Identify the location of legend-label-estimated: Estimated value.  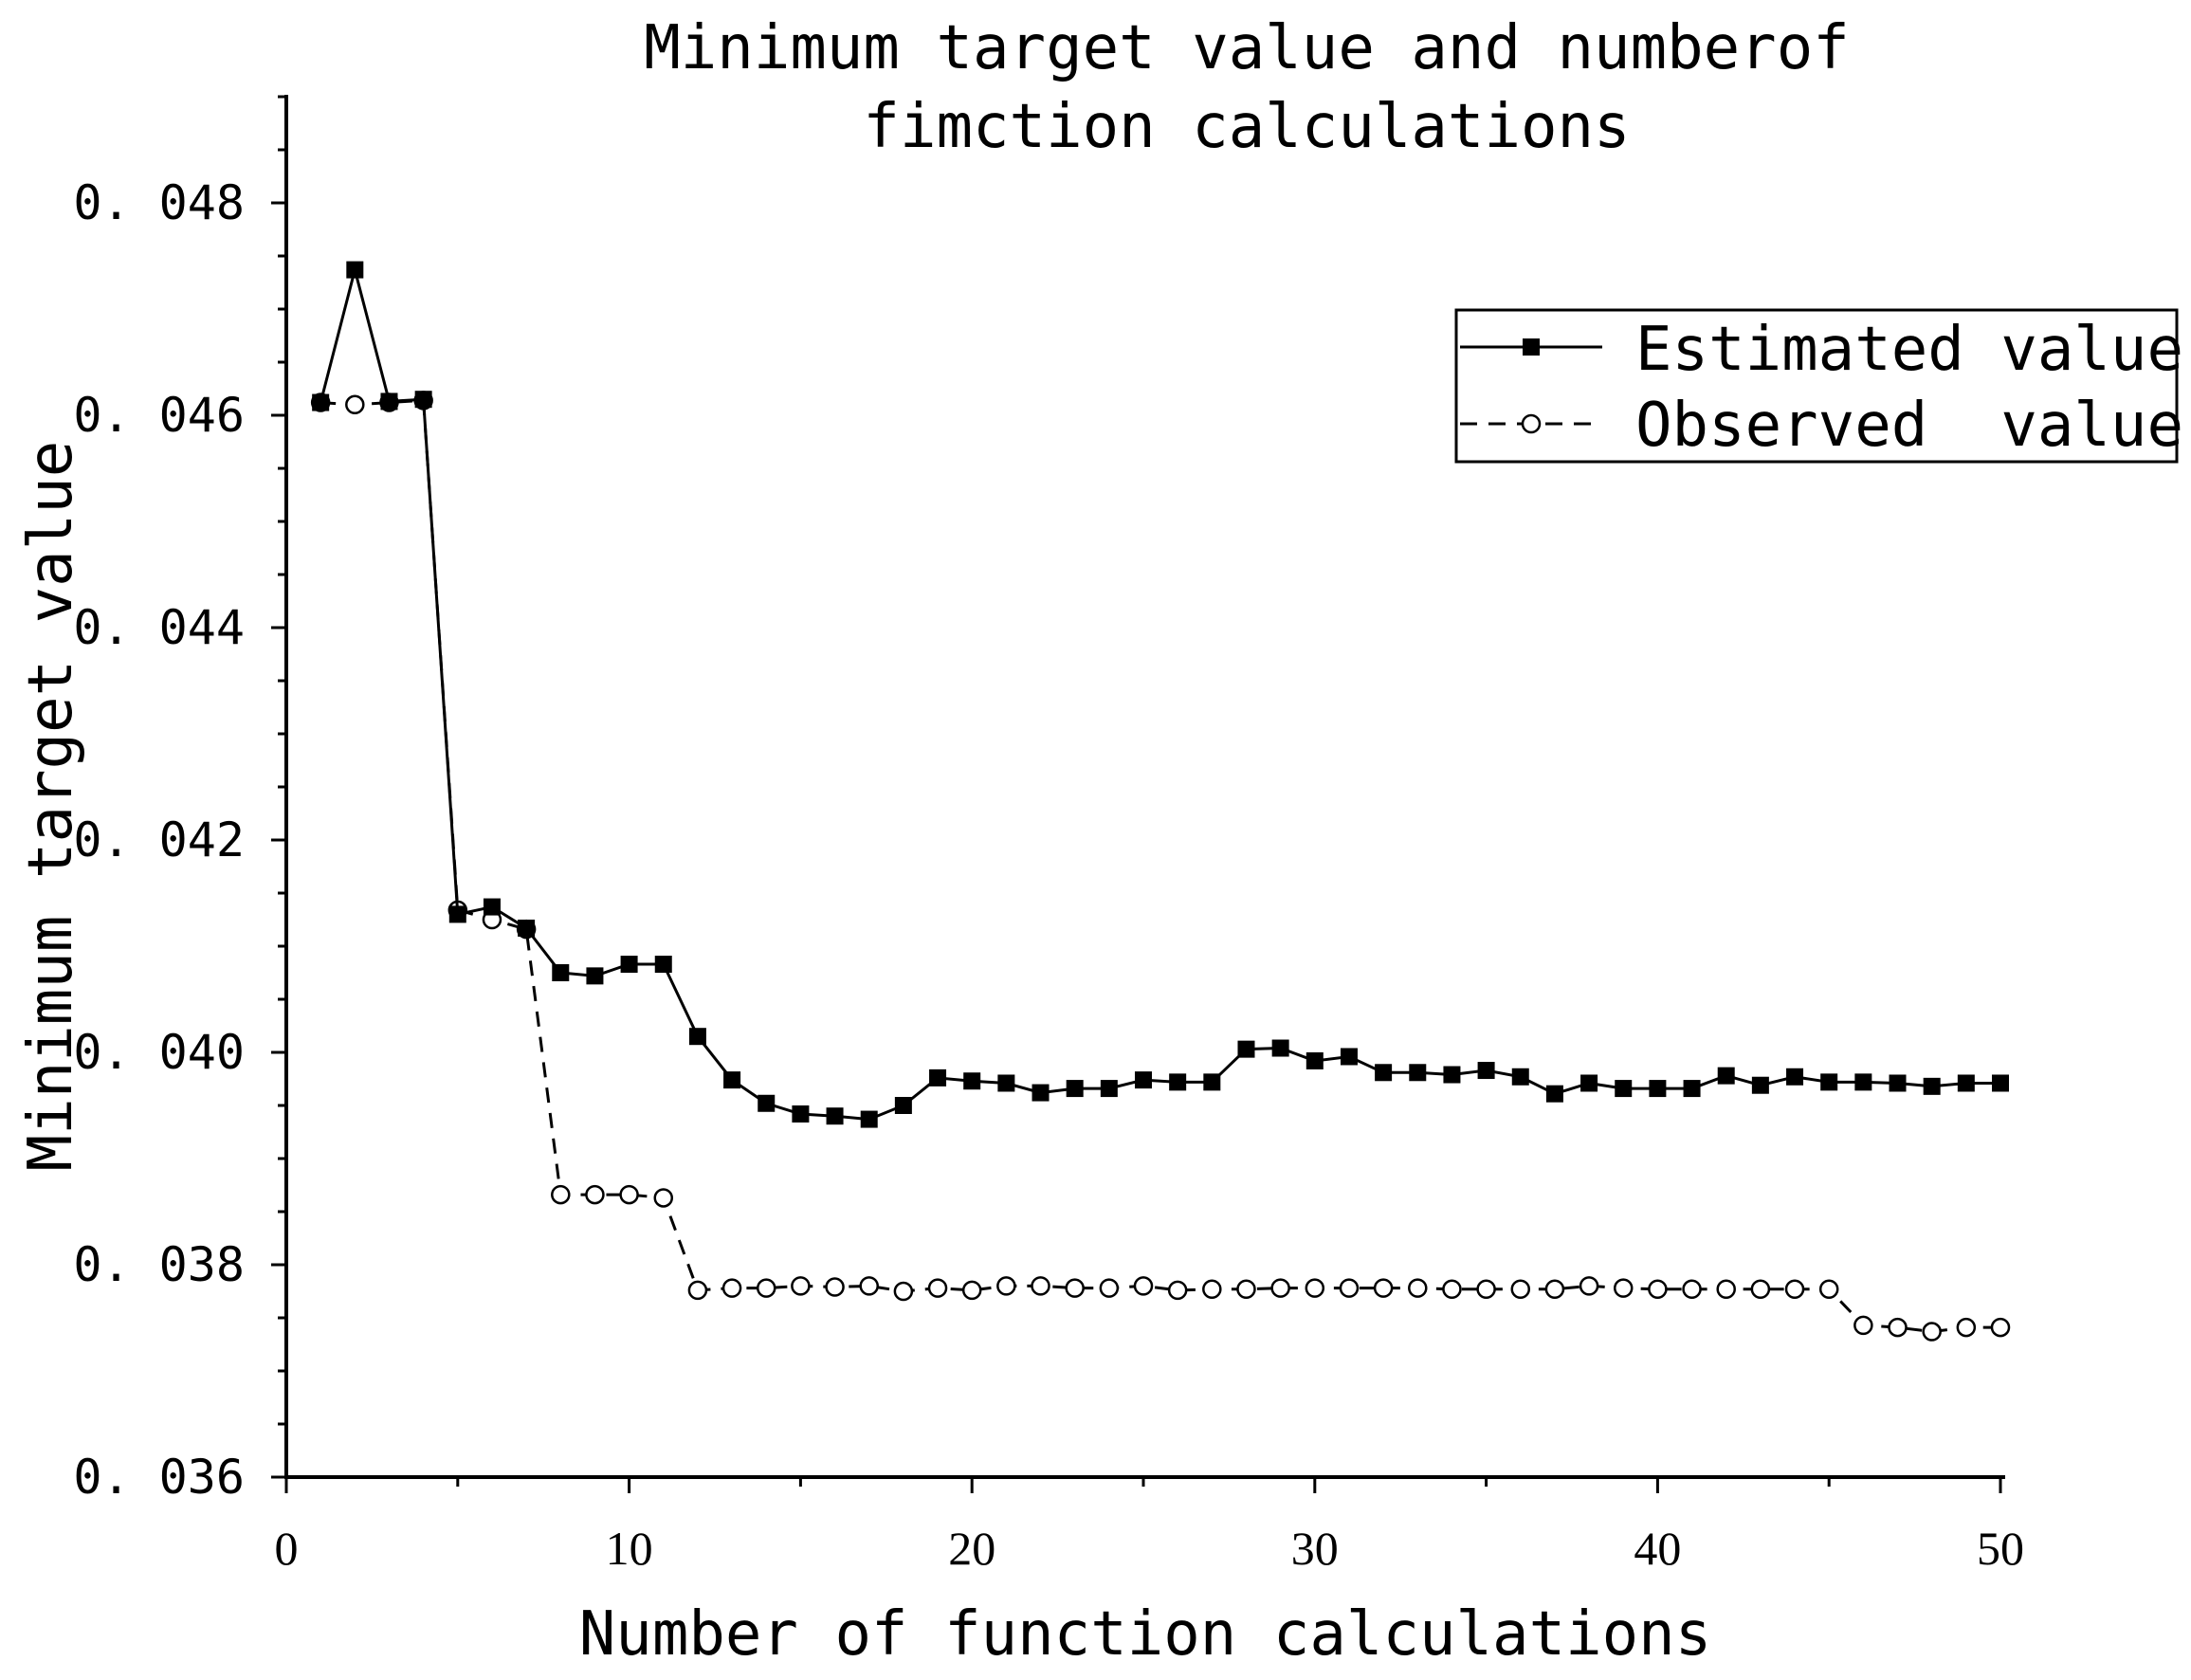
(1909, 350).